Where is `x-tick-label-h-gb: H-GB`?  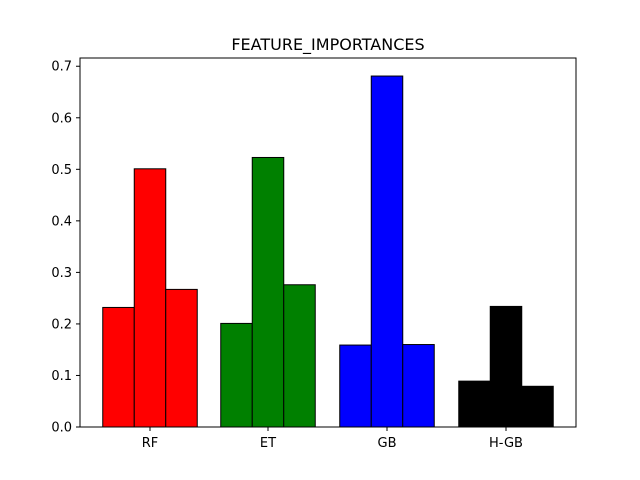
x-tick-label-h-gb: H-GB is located at coordinates (506, 443).